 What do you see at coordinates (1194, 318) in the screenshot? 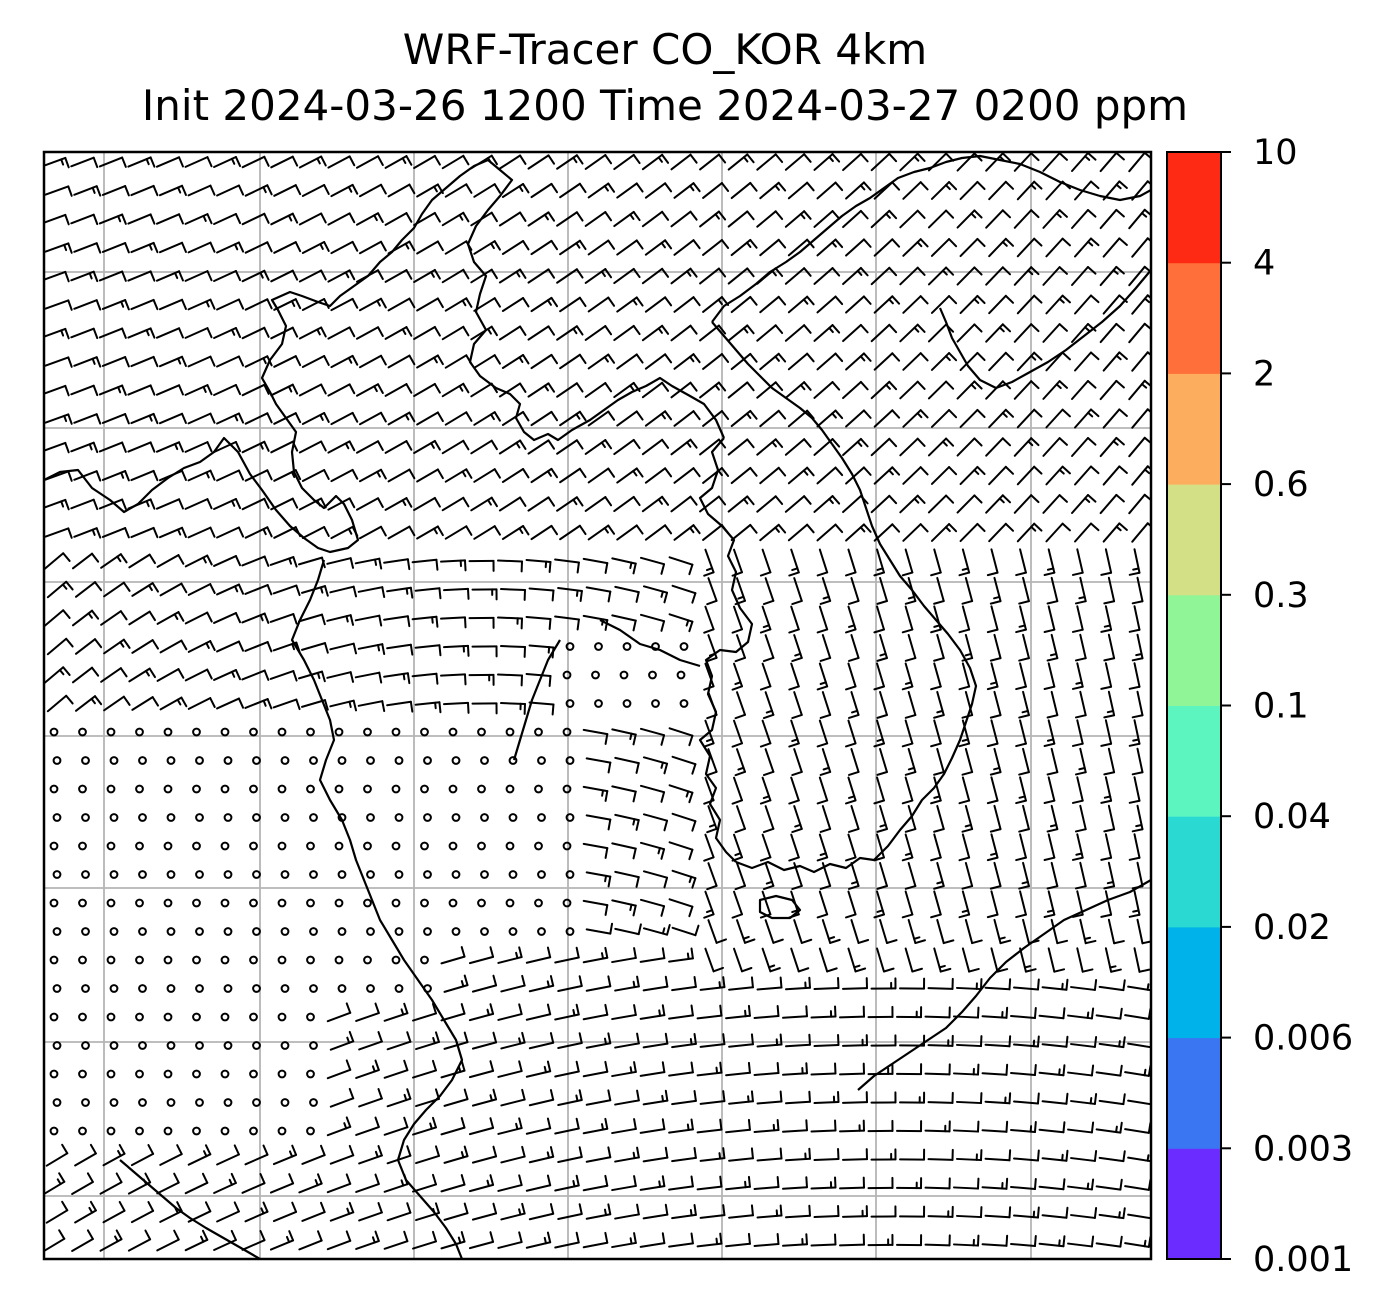
I see `colorbar-segment` at bounding box center [1194, 318].